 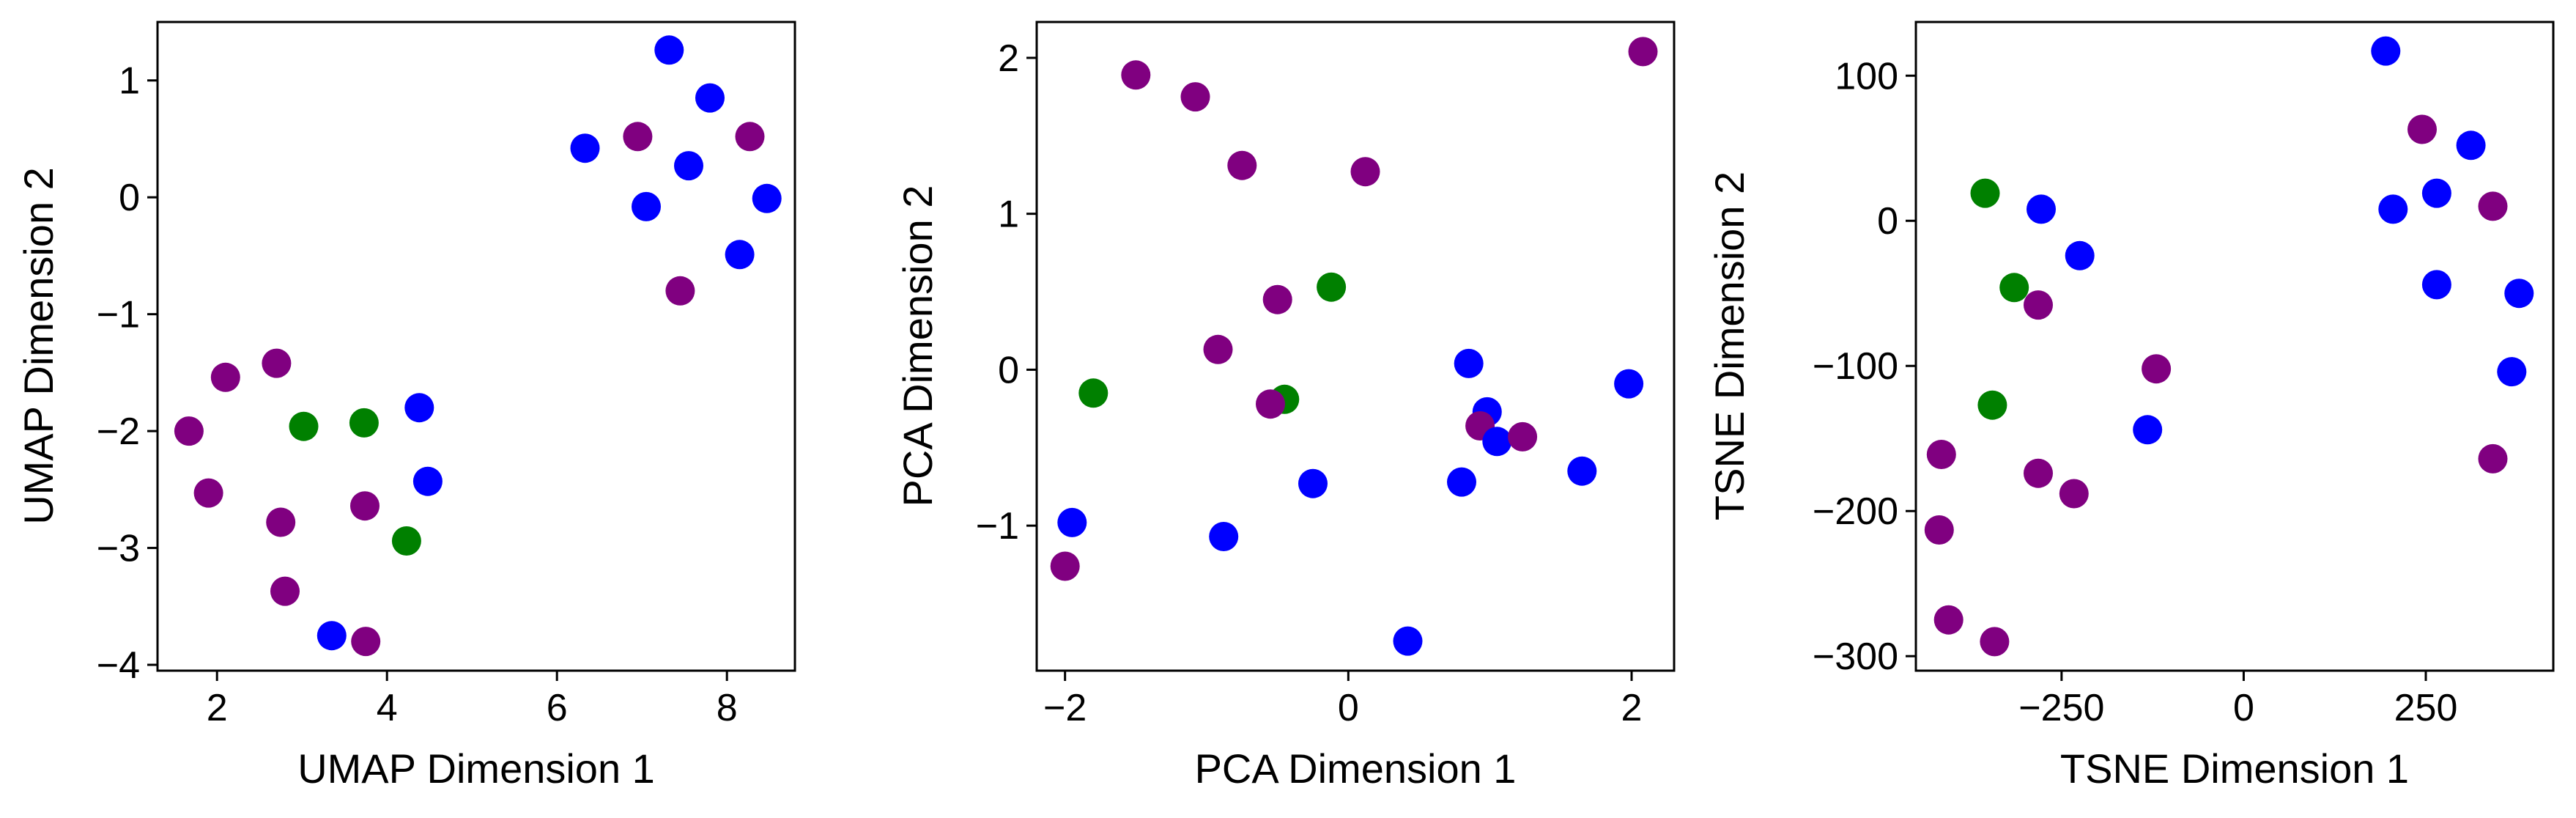 I want to click on x-tick-label: −2, so click(x=1065, y=708).